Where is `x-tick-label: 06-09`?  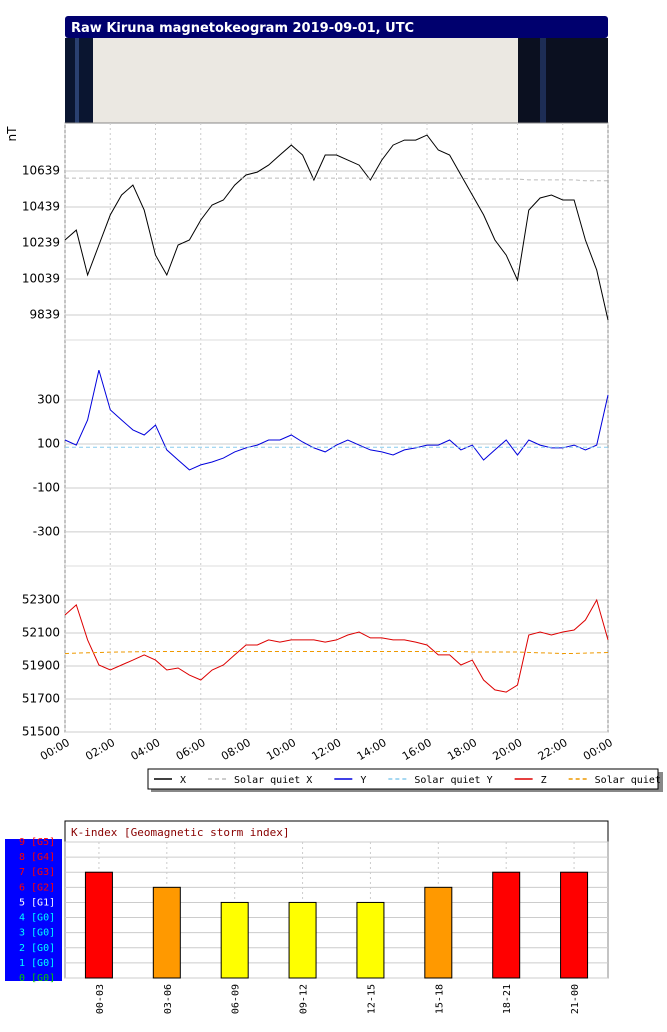 x-tick-label: 06-09 is located at coordinates (236, 999).